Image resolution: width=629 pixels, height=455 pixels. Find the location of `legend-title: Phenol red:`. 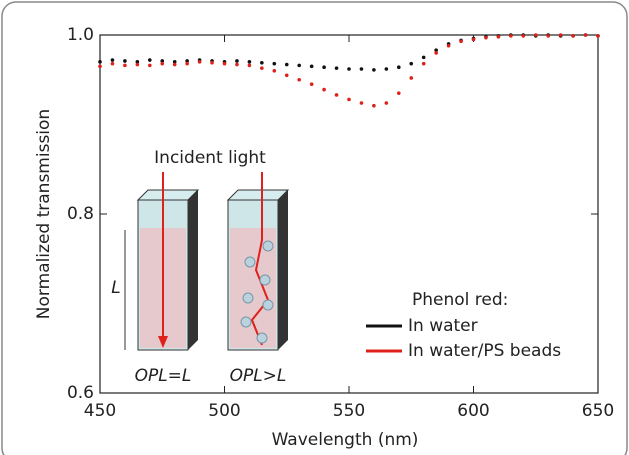

legend-title: Phenol red: is located at coordinates (460, 300).